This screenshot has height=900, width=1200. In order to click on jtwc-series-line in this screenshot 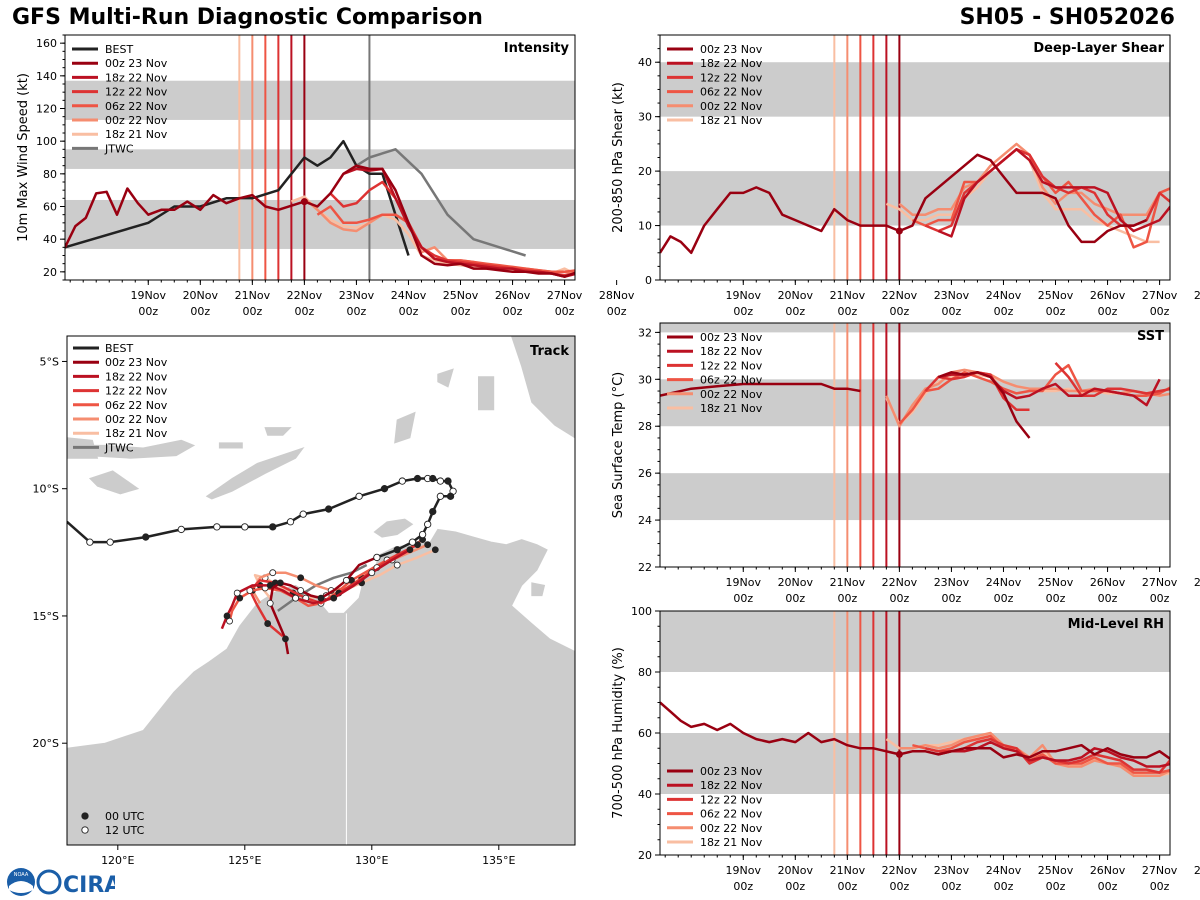, I will do `click(440, 202)`.